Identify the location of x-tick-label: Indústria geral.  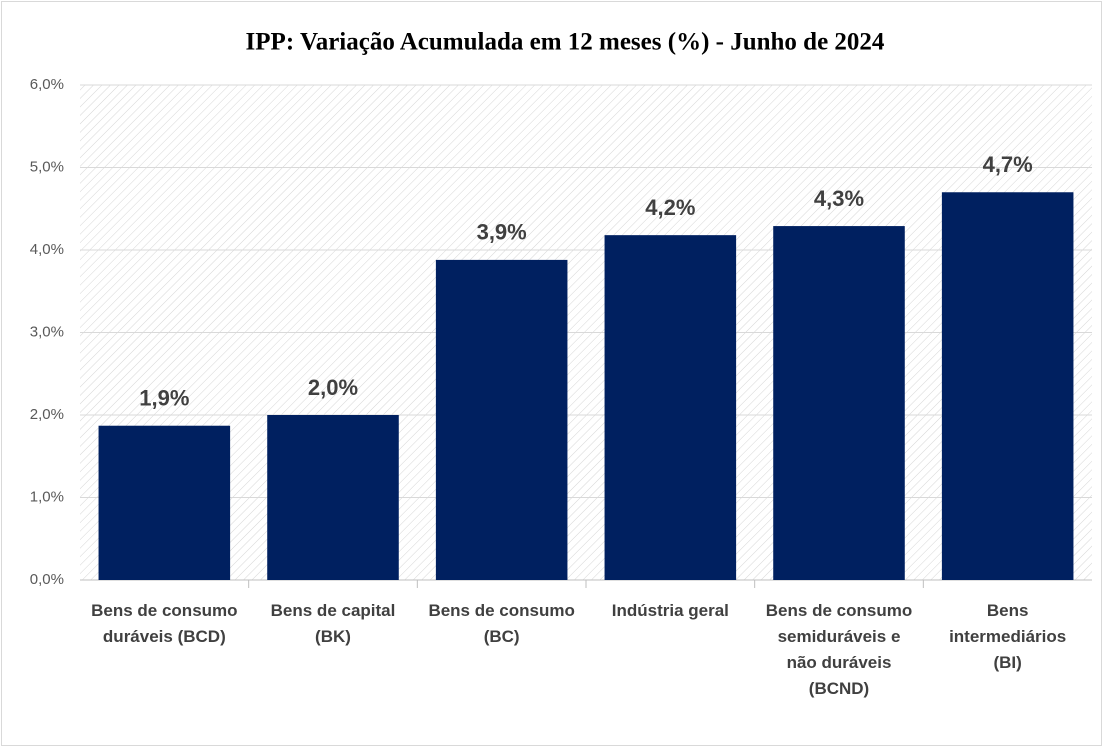
(670, 610).